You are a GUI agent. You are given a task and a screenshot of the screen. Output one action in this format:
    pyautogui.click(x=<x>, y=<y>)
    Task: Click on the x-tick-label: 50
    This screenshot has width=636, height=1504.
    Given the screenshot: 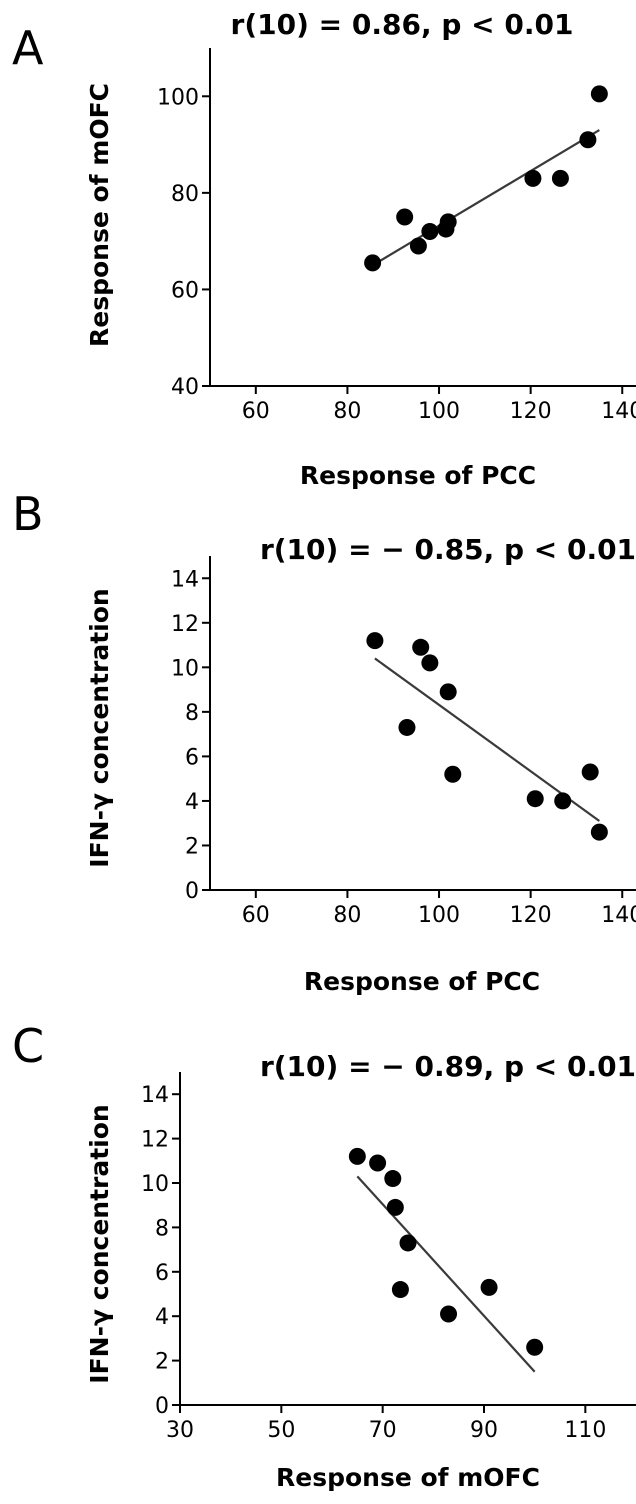 What is the action you would take?
    pyautogui.click(x=281, y=1430)
    